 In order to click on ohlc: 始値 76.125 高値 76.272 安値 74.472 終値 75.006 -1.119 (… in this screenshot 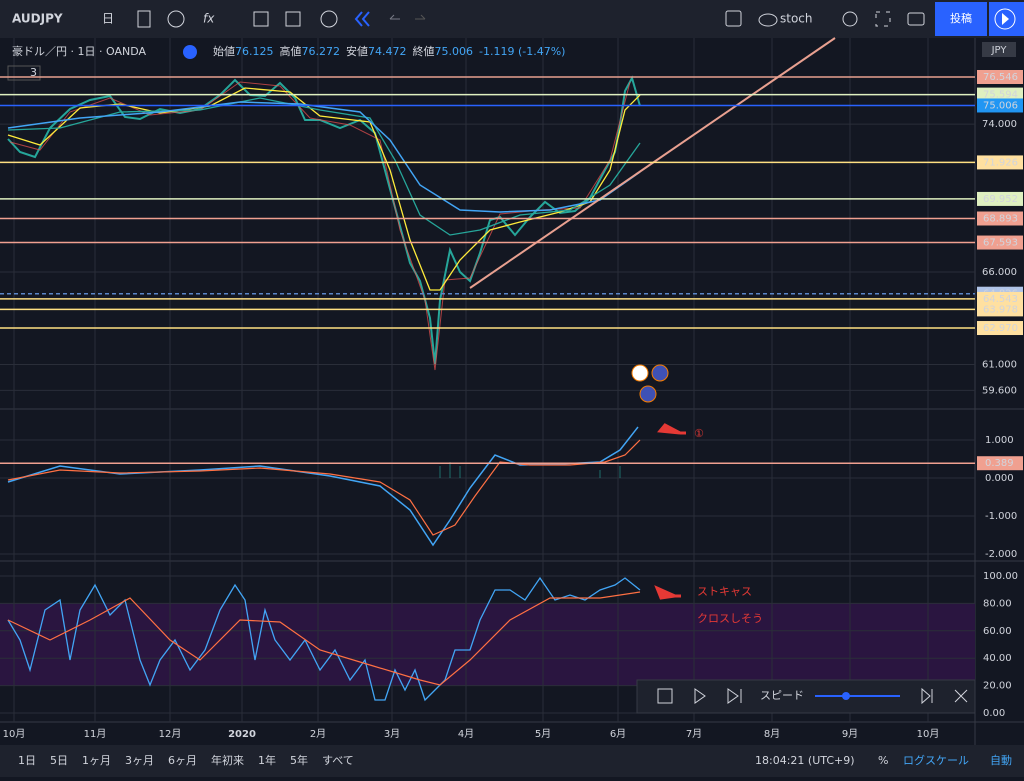, I will do `click(389, 51)`.